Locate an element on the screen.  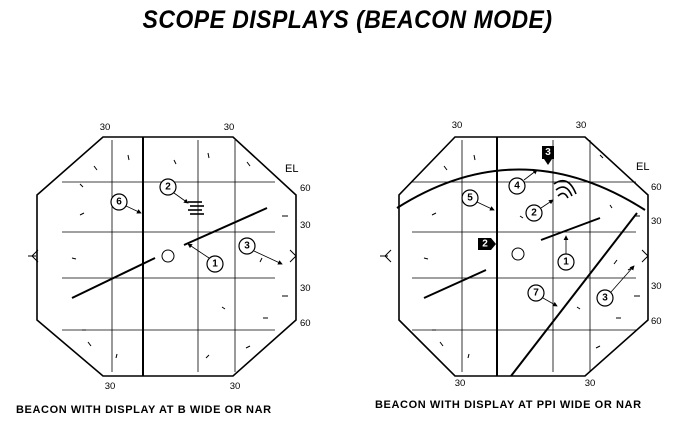
right-flag-marker-3-label: 3 is located at coordinates (548, 152).